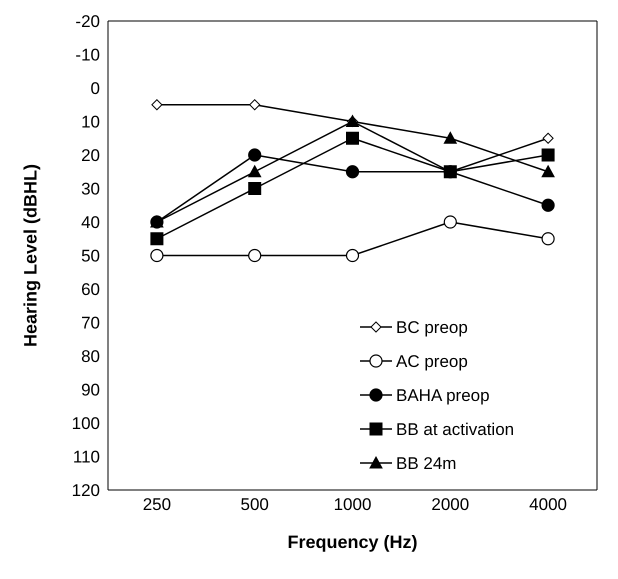 This screenshot has height=579, width=618. Describe the element at coordinates (90, 222) in the screenshot. I see `y-tick-label: 40` at that location.